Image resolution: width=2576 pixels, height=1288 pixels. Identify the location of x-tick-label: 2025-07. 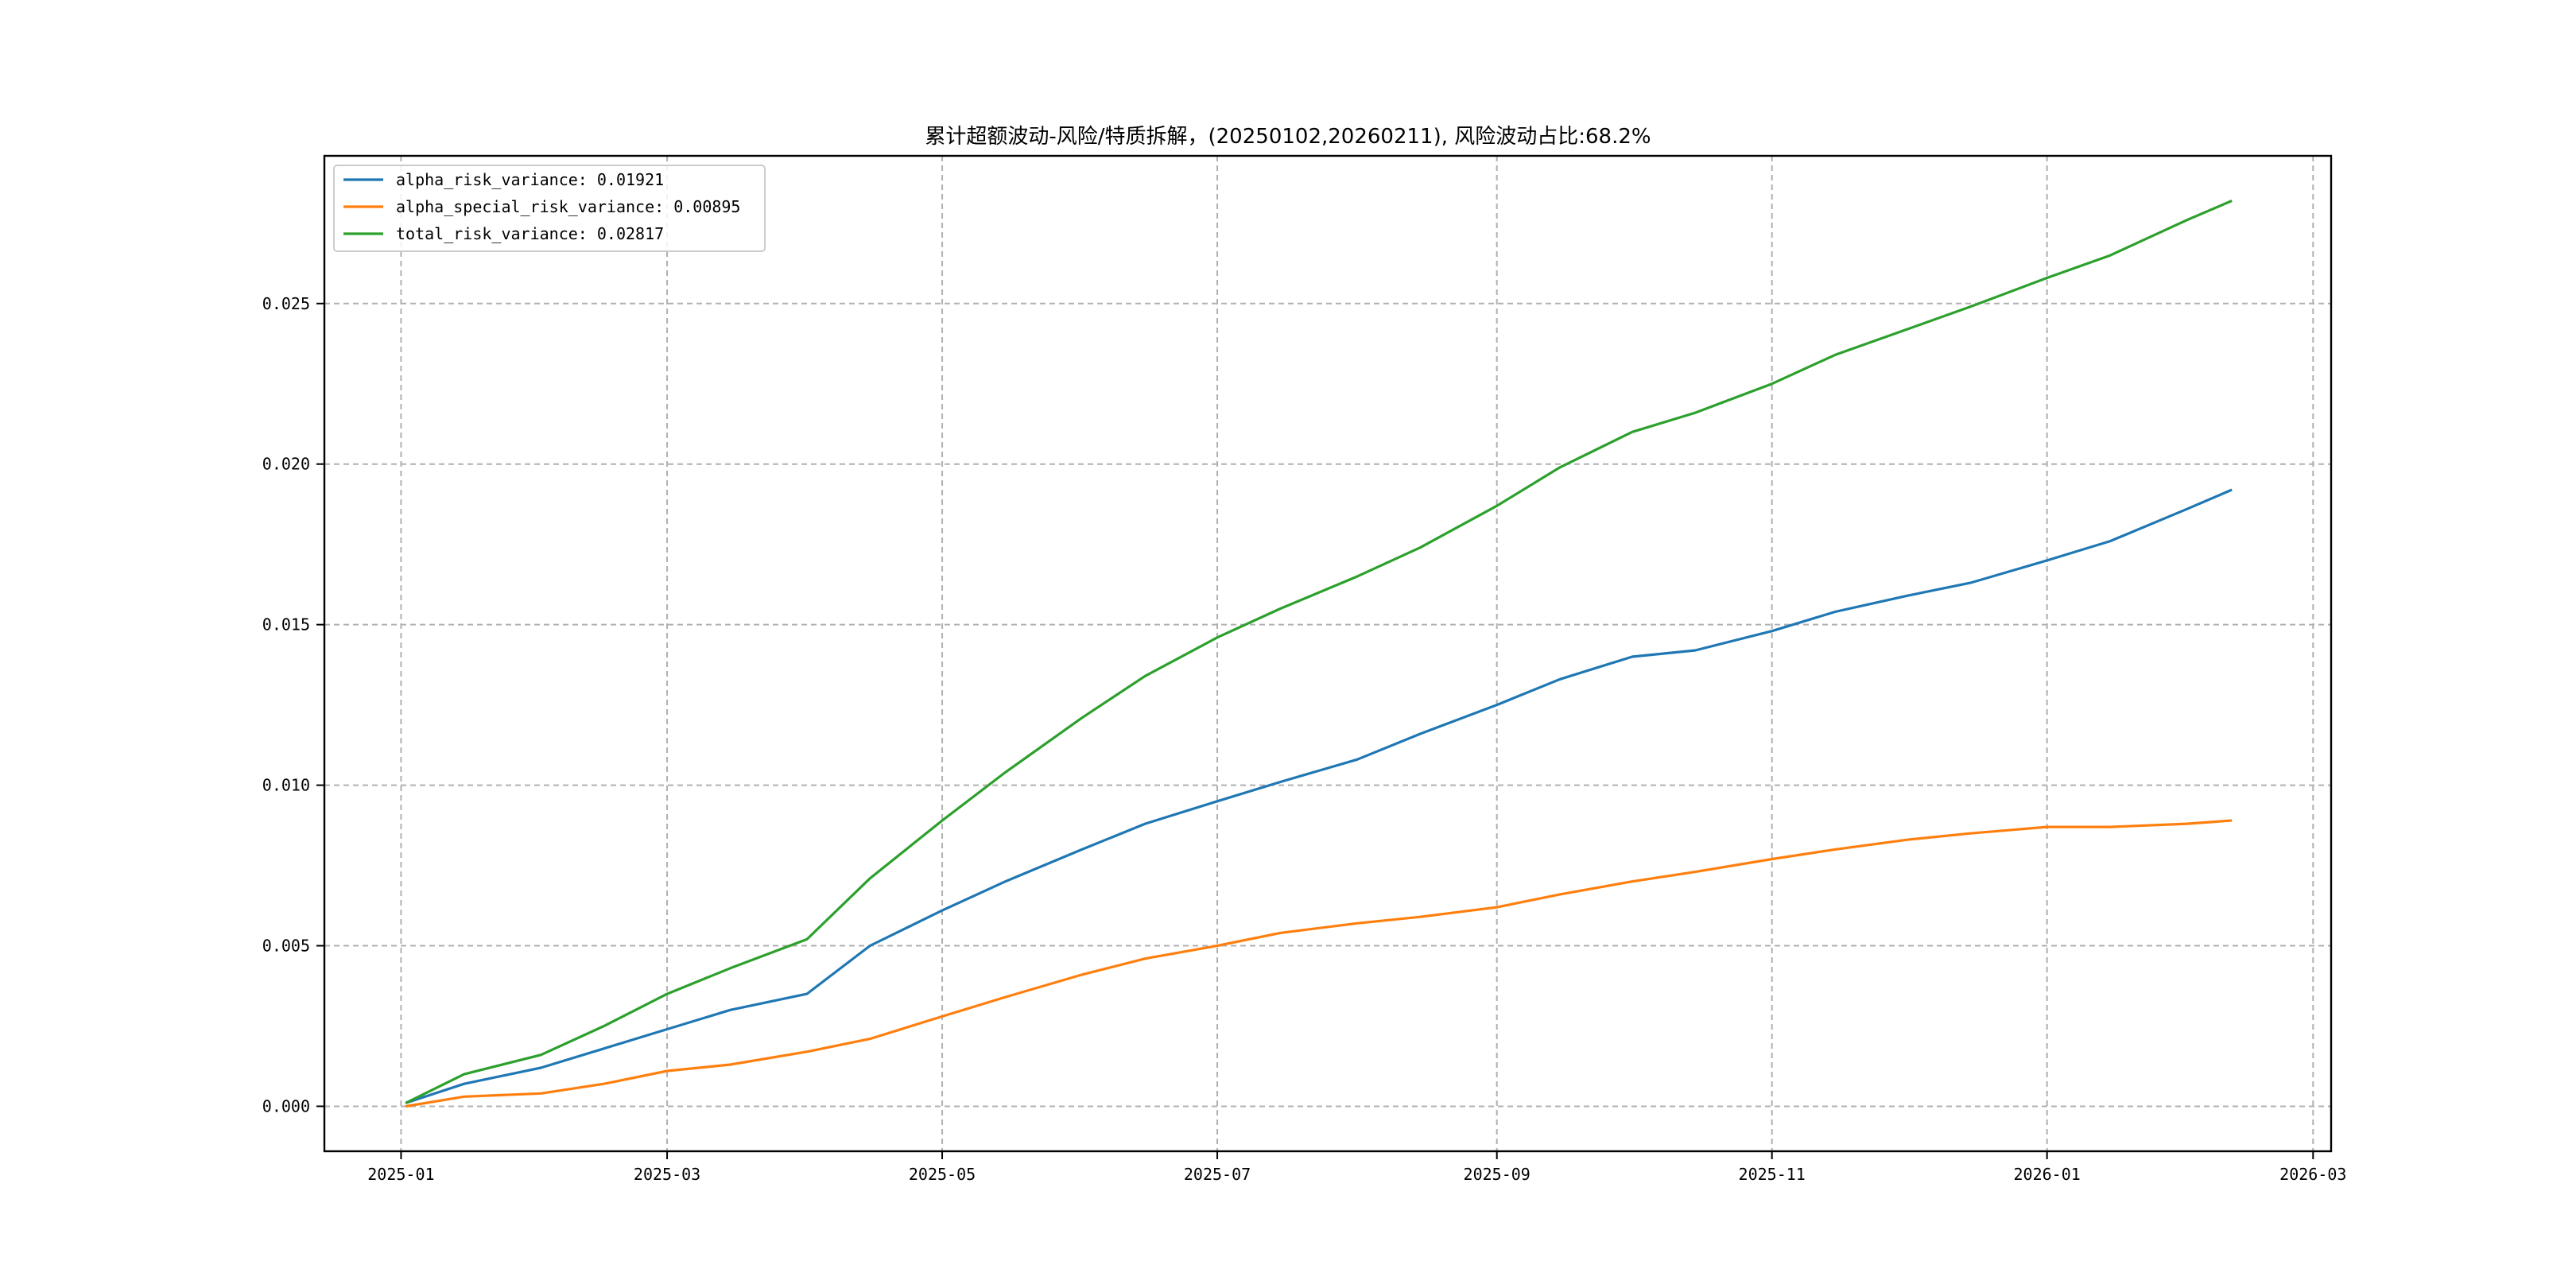
(1217, 1174).